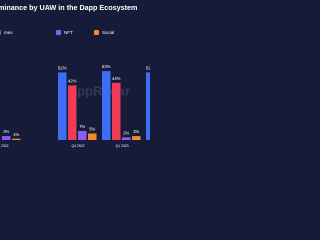 This screenshot has width=320, height=240. I want to click on x-tick-label: Q1 2023, so click(121, 146).